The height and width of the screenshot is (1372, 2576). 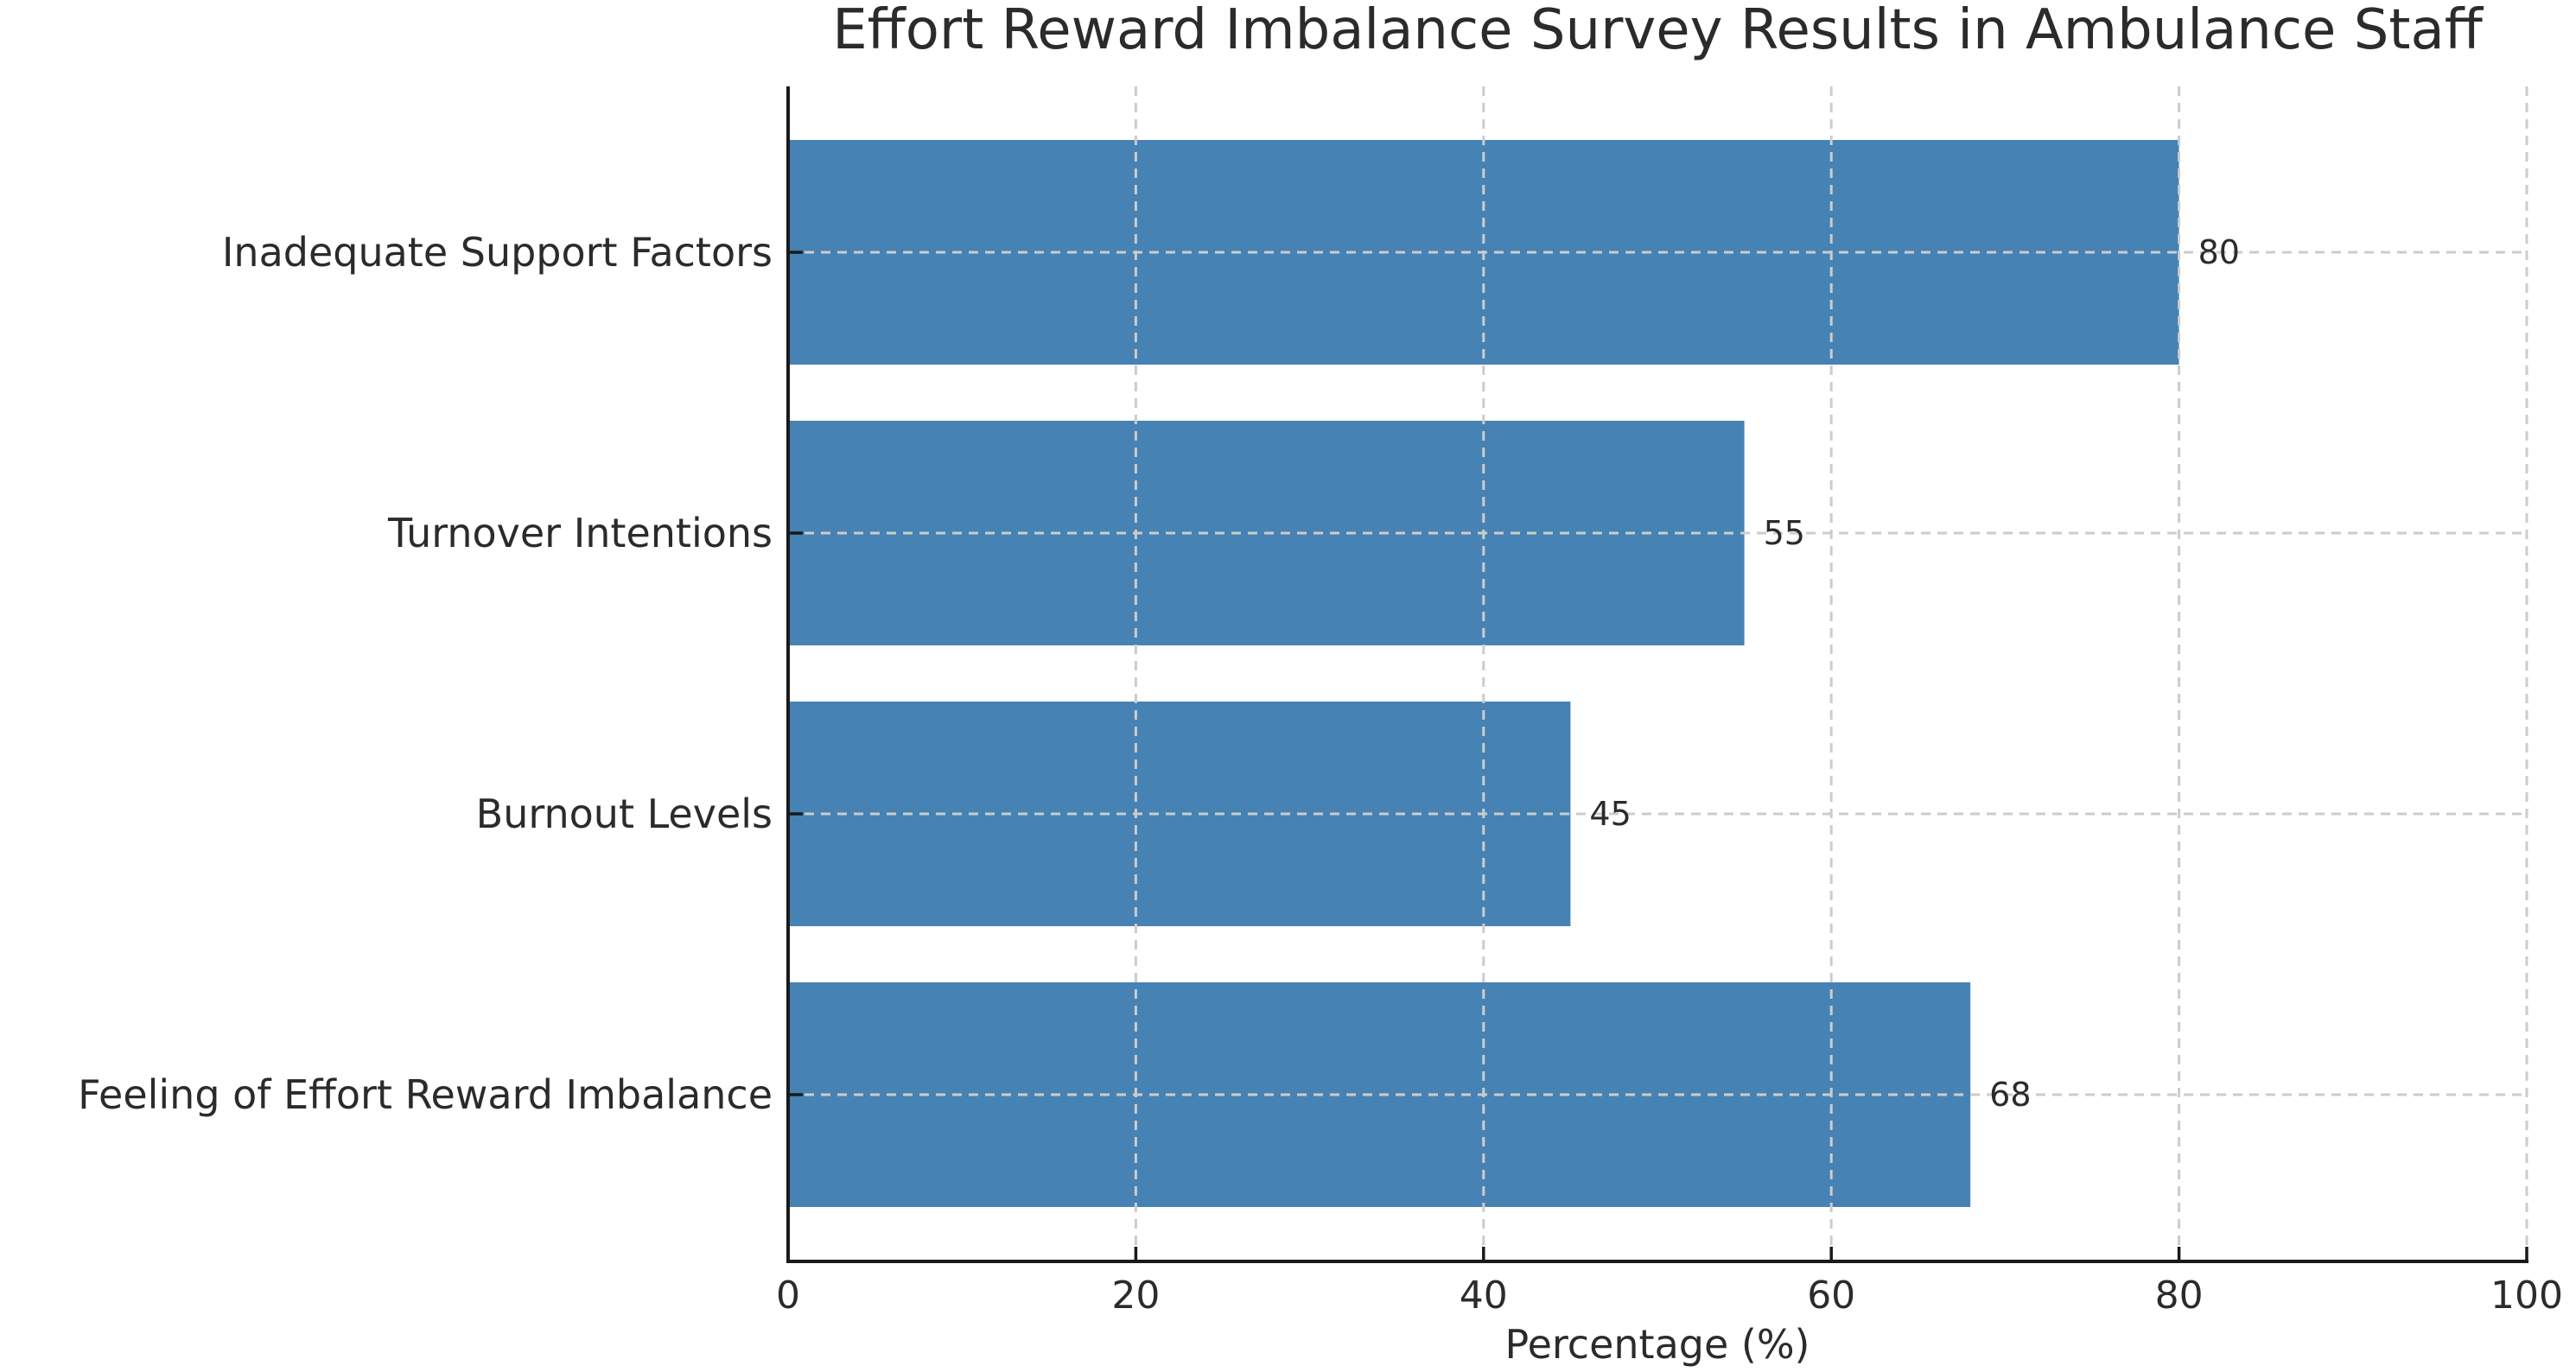 I want to click on bar, so click(x=1179, y=814).